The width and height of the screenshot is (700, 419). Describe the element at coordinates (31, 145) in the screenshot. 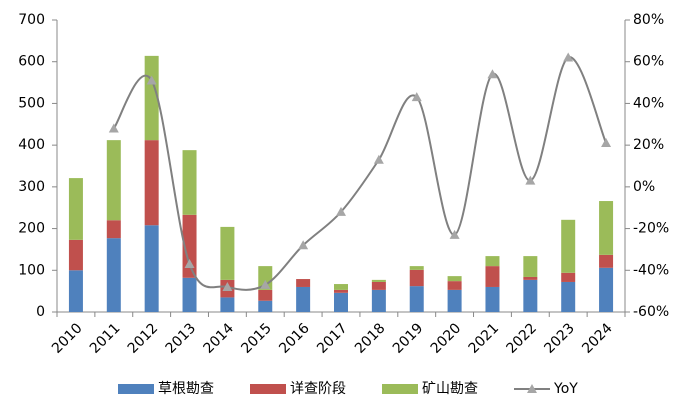

I see `y-tick-label: 400` at that location.